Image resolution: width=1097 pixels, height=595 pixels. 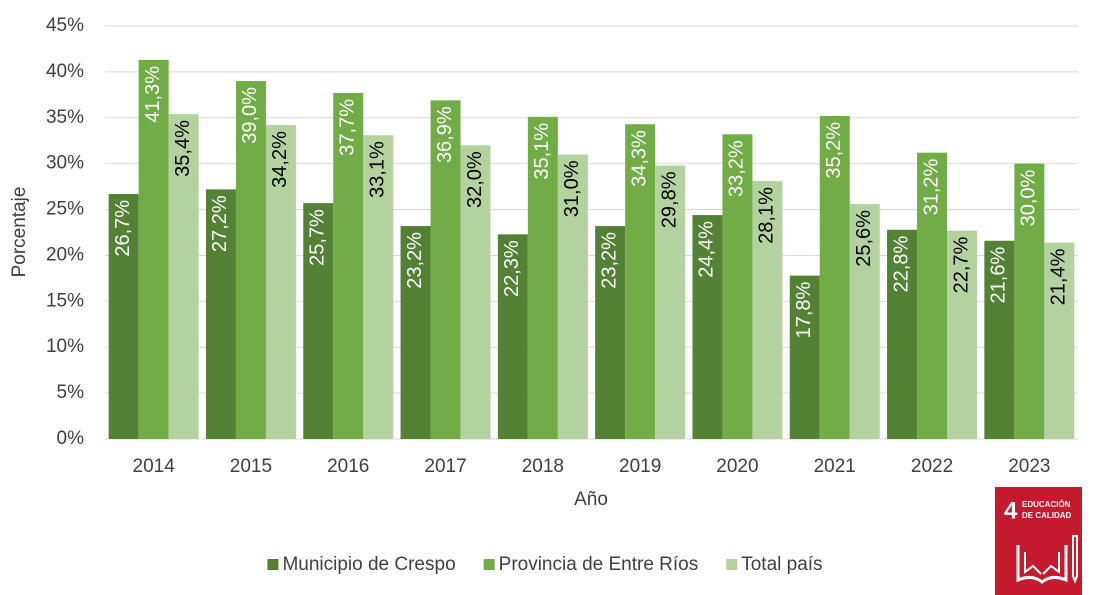 I want to click on y-tick-label: 45%, so click(x=65, y=25).